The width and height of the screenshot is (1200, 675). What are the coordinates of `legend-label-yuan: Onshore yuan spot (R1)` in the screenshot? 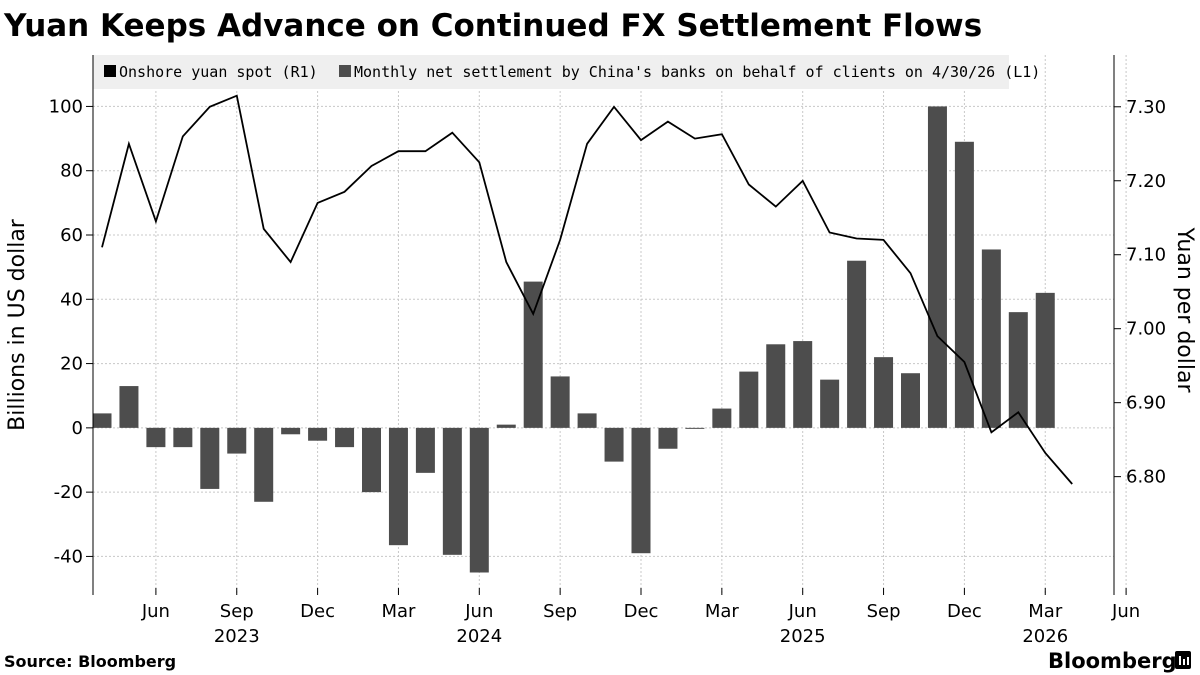 It's located at (218, 72).